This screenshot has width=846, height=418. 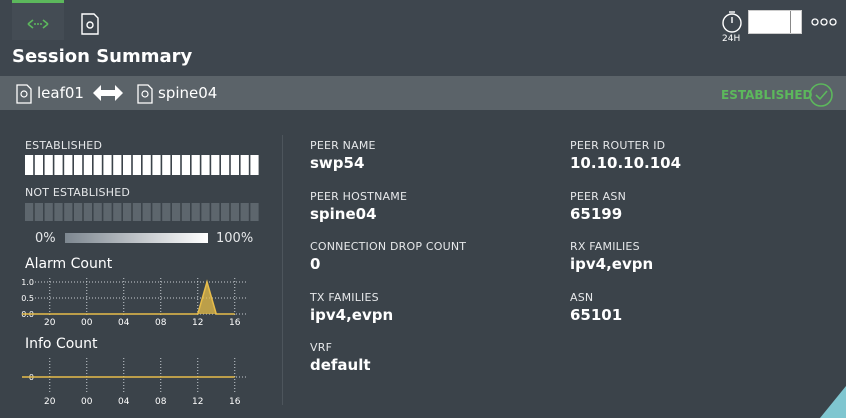 What do you see at coordinates (359, 196) in the screenshot?
I see `detail-label: PEER HOSTNAME` at bounding box center [359, 196].